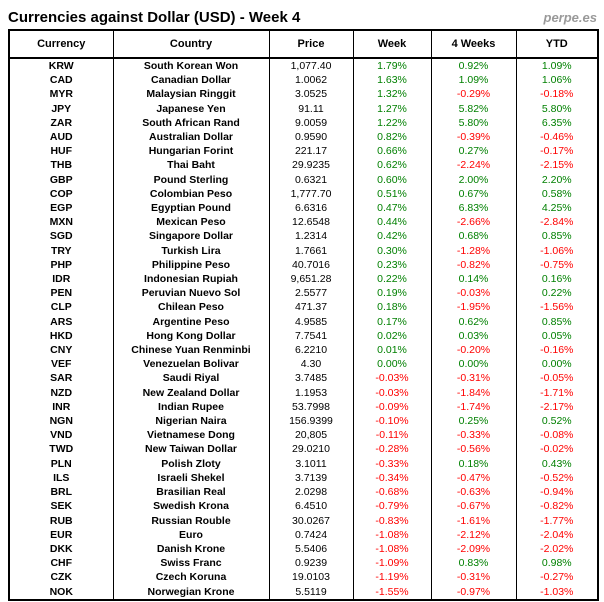 This screenshot has height=602, width=604. I want to click on table-row: THB Thai Baht 29.9235 0.62% -2.24% -2.15%, so click(303, 165).